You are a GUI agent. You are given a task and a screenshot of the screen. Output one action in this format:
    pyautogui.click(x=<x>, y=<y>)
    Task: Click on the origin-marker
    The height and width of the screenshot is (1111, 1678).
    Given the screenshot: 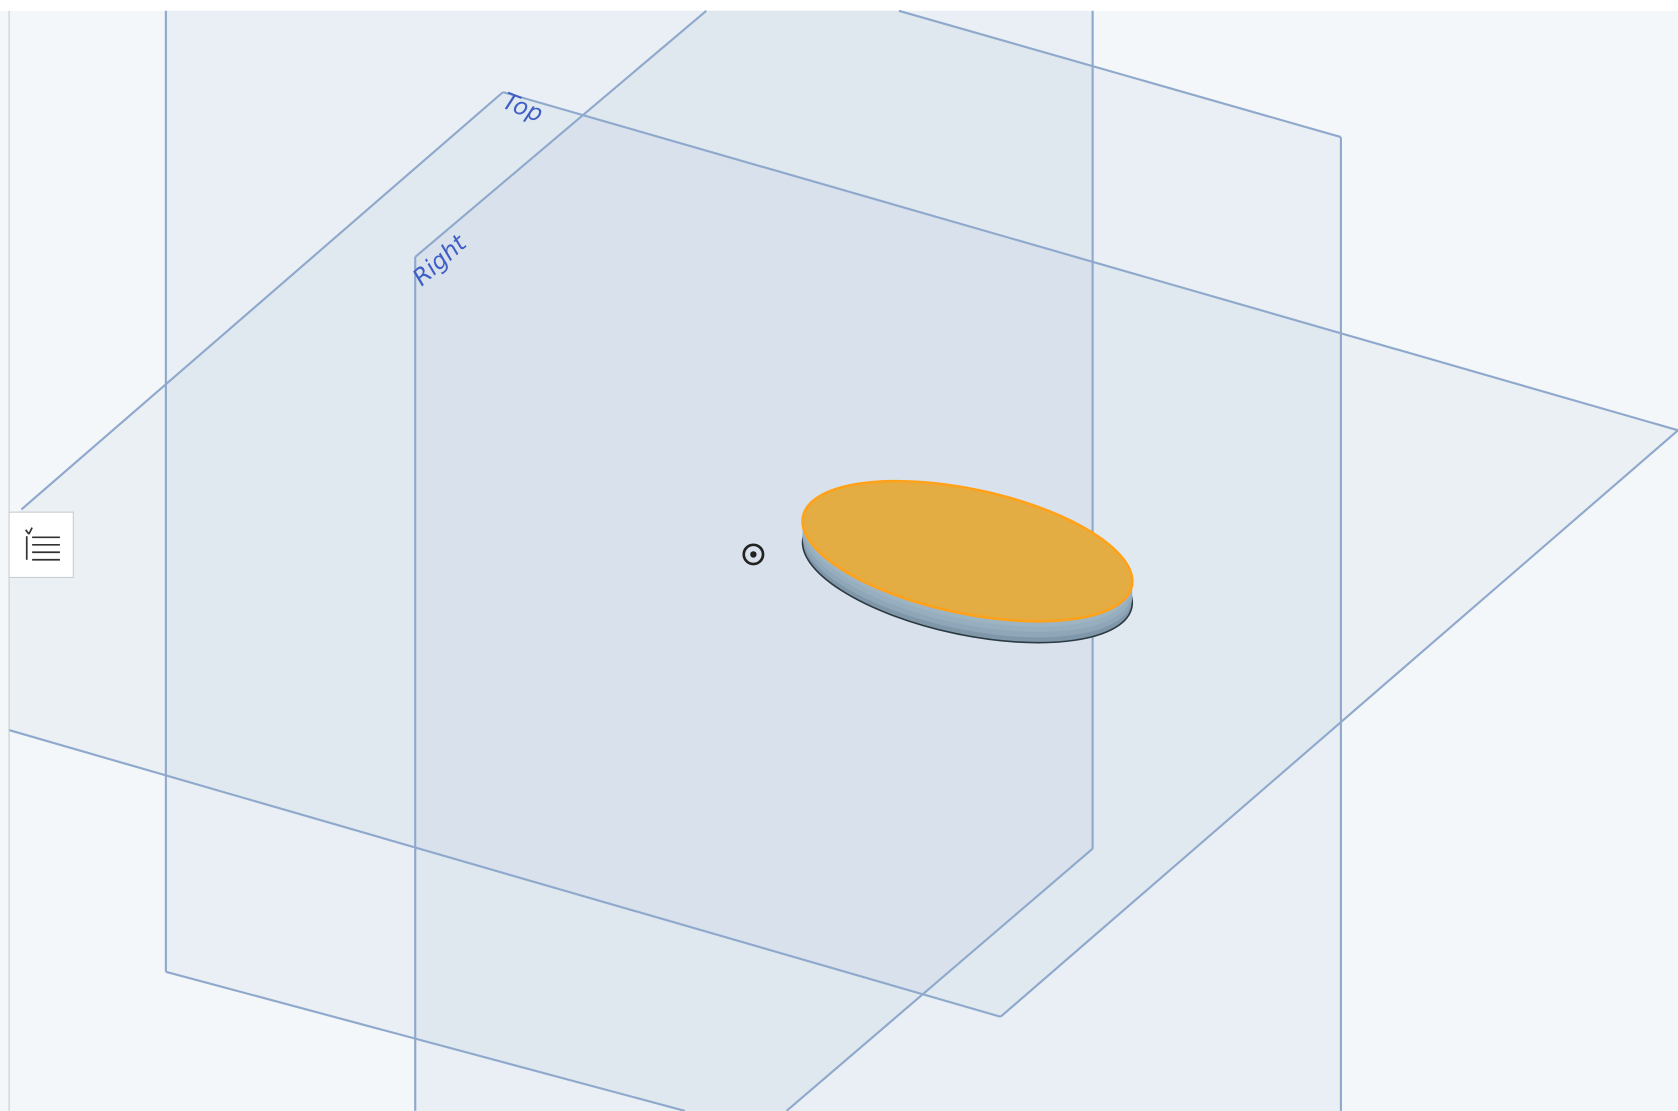 What is the action you would take?
    pyautogui.click(x=753, y=554)
    